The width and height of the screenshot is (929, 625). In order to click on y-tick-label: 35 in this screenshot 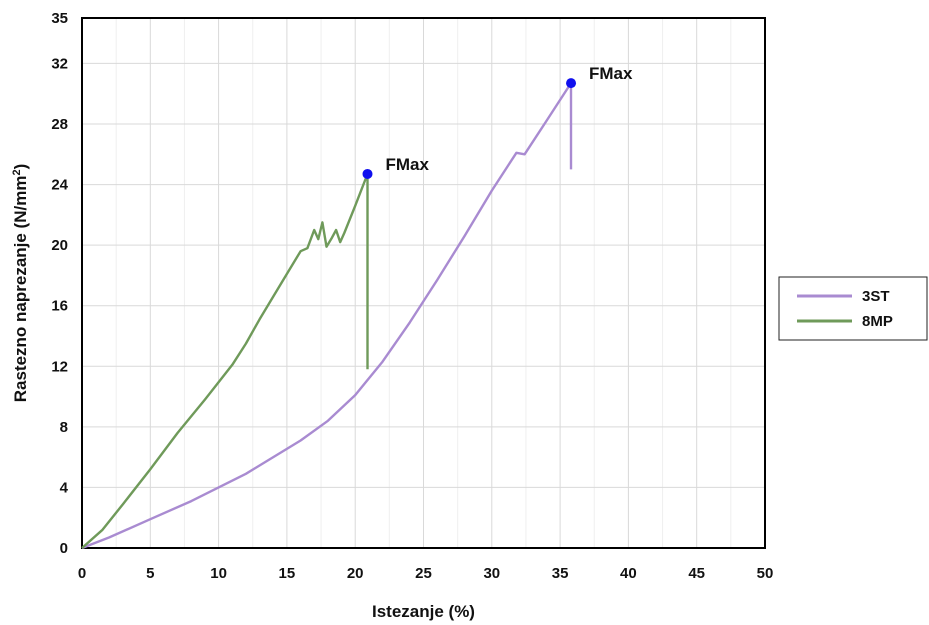, I will do `click(59, 18)`.